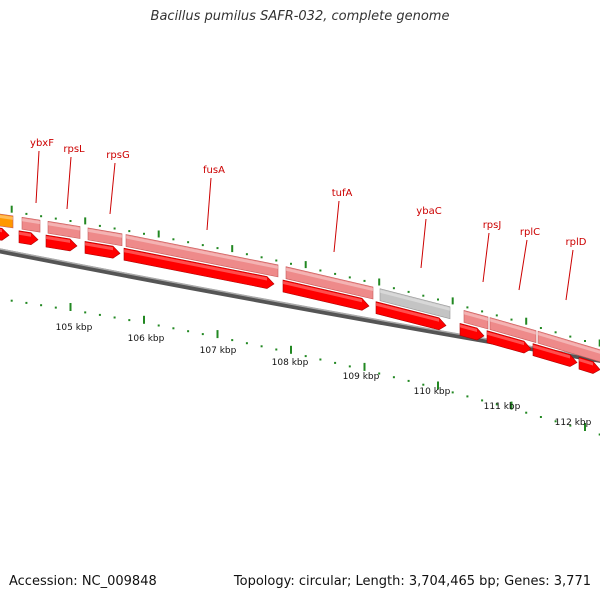 Image resolution: width=600 pixels, height=600 pixels. Describe the element at coordinates (432, 392) in the screenshot. I see `scale-label: 110 kbp` at that location.